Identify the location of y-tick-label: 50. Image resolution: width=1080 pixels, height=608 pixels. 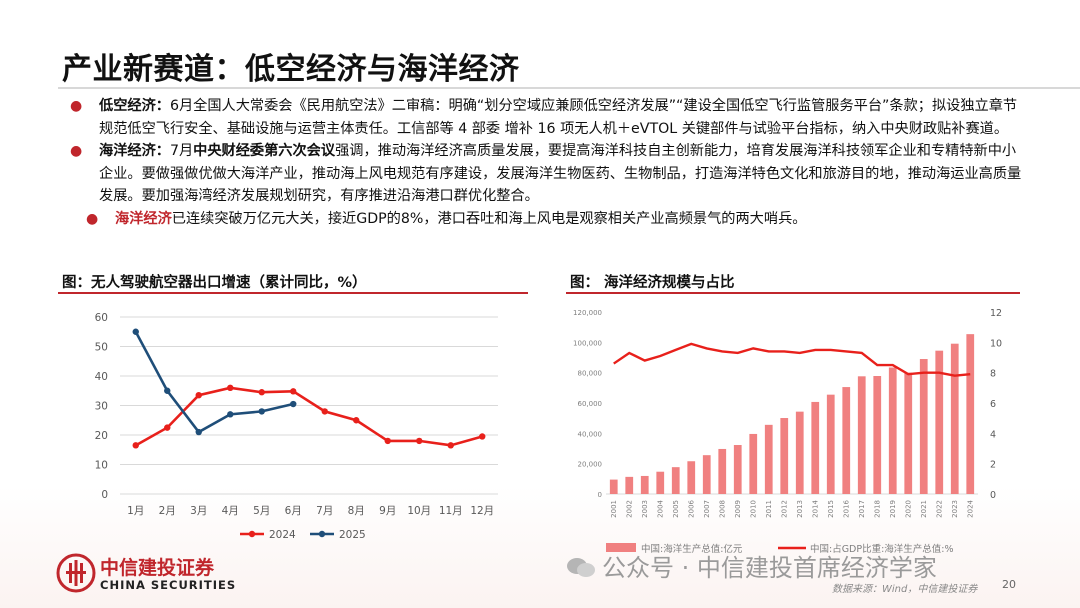
(101, 348).